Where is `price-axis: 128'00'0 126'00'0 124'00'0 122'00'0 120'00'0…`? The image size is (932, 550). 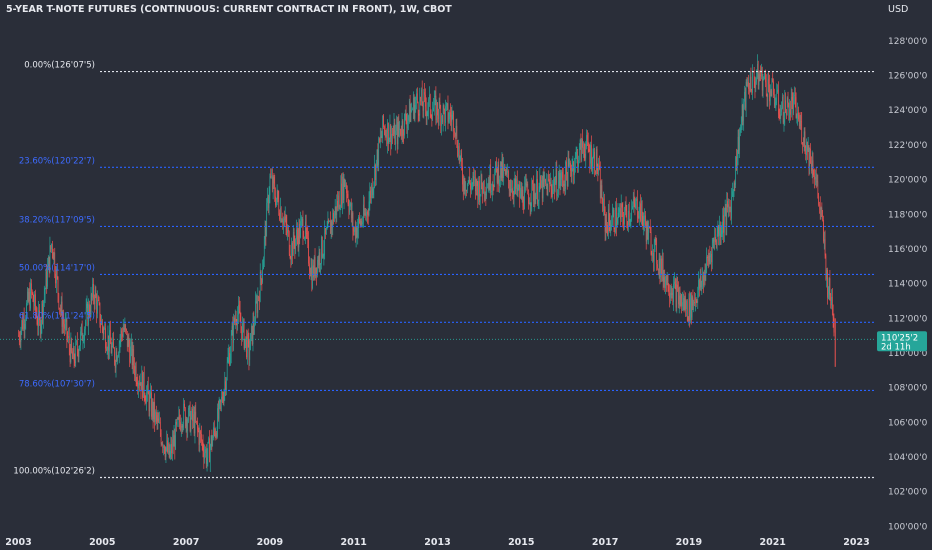
price-axis: 128'00'0 126'00'0 124'00'0 122'00'0 120'00'0… is located at coordinates (908, 285).